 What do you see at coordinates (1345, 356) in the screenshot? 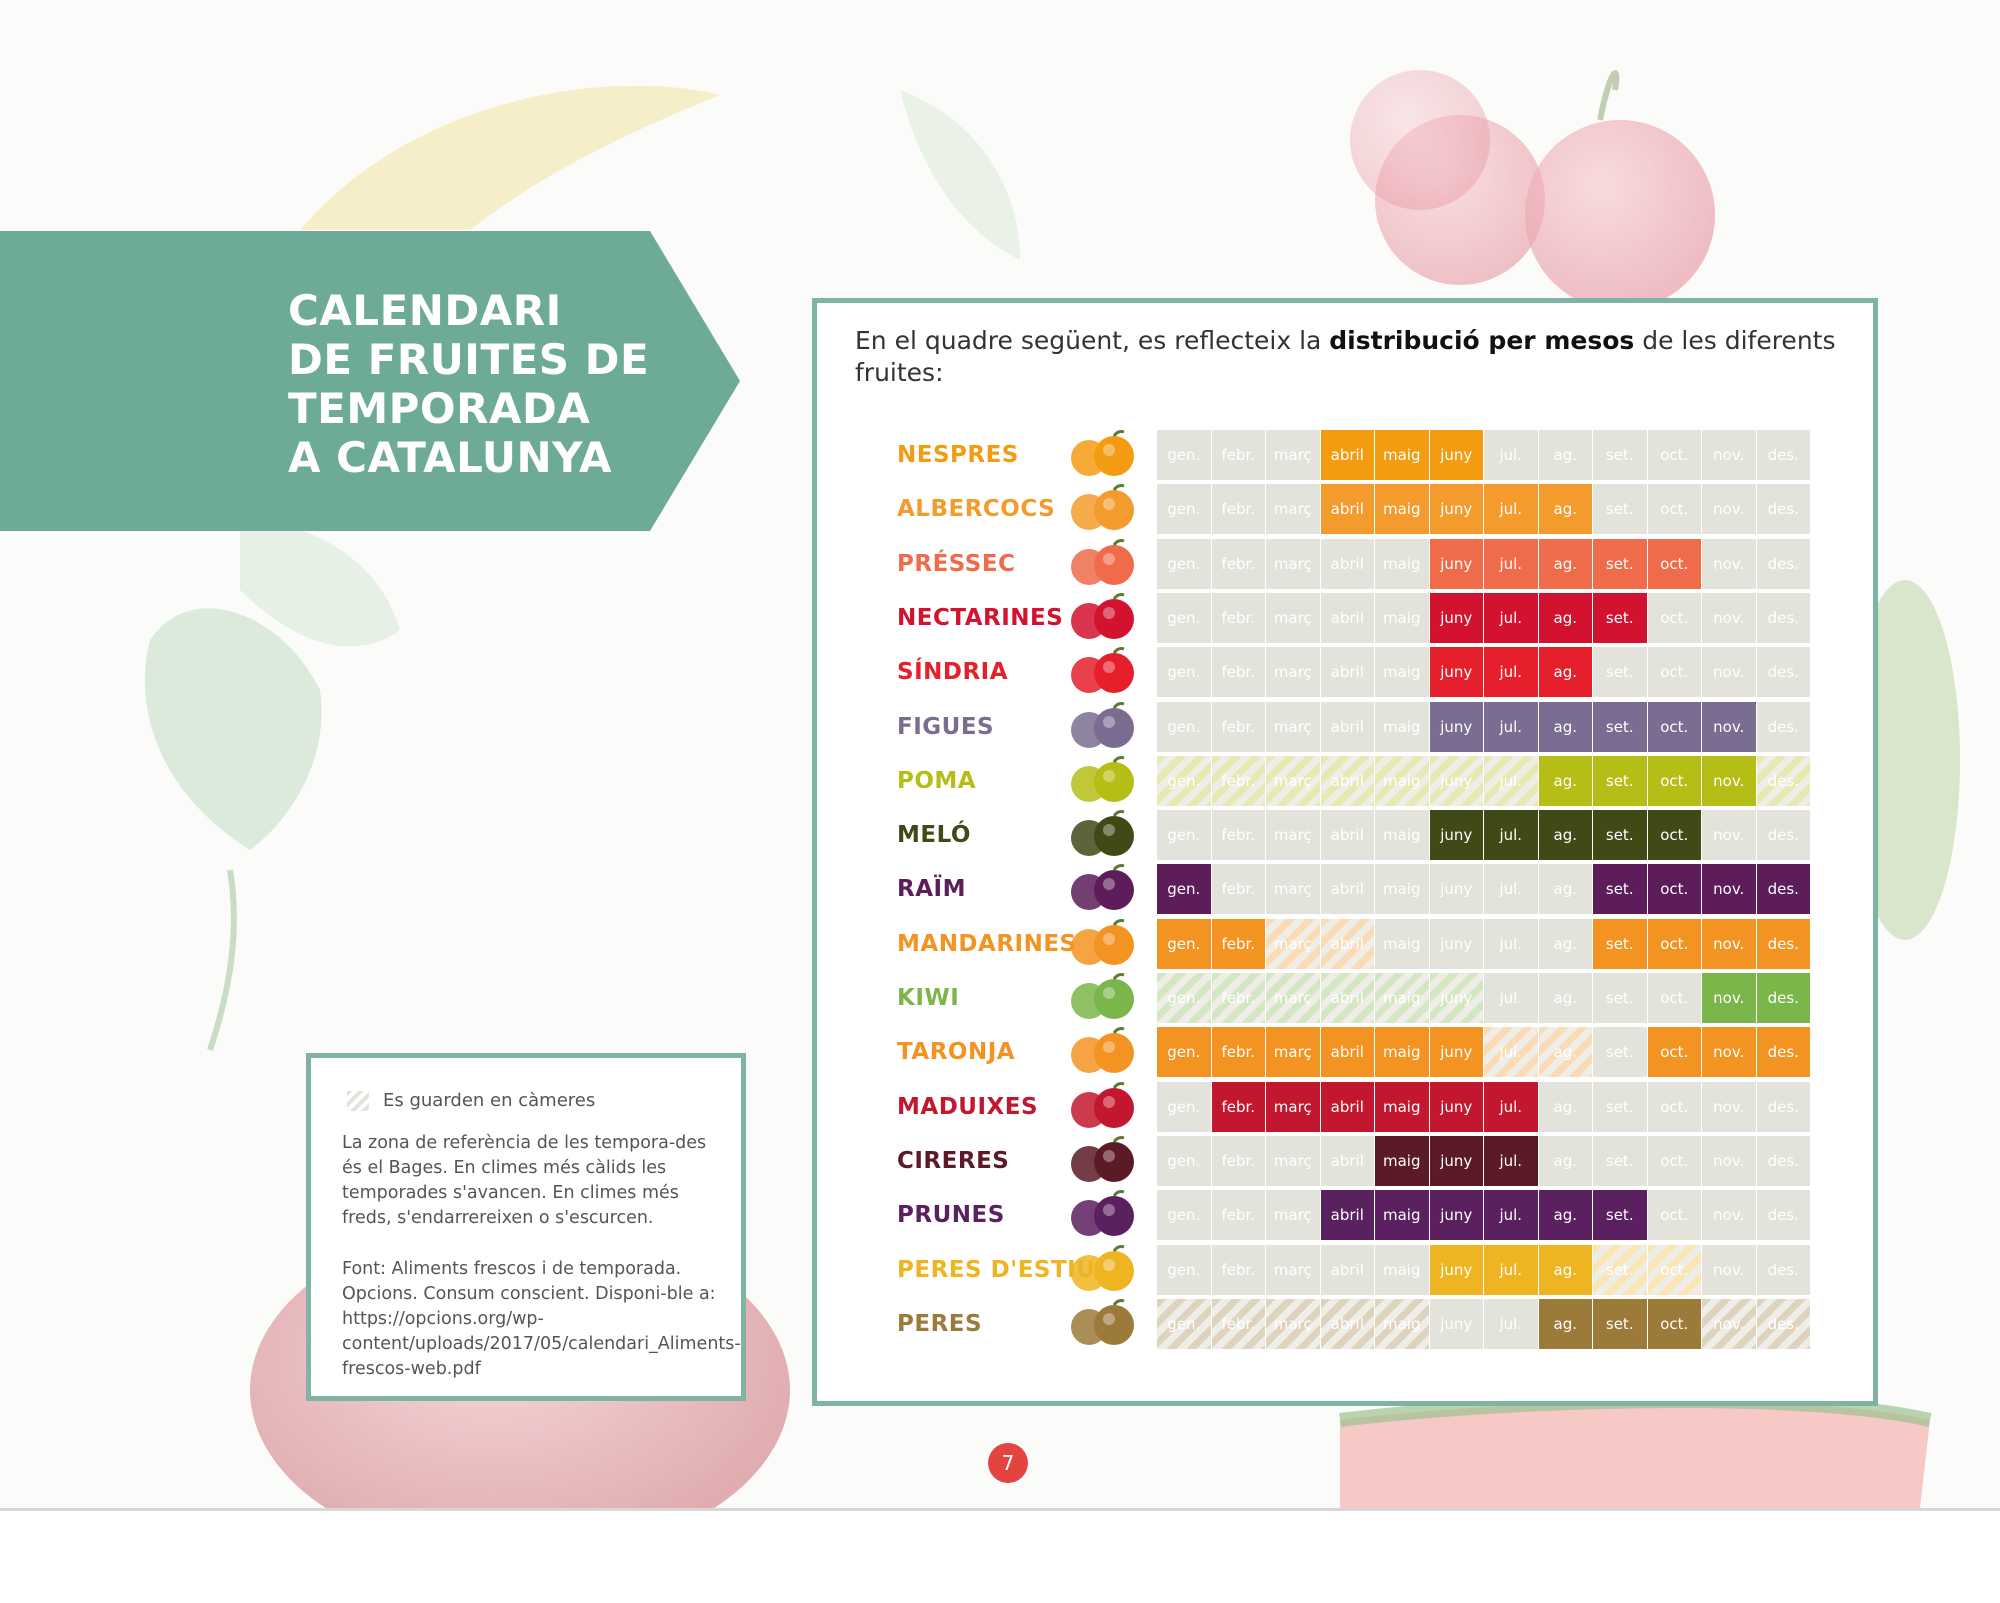
I see `intro-text-end: de les diferents fruites:` at bounding box center [1345, 356].